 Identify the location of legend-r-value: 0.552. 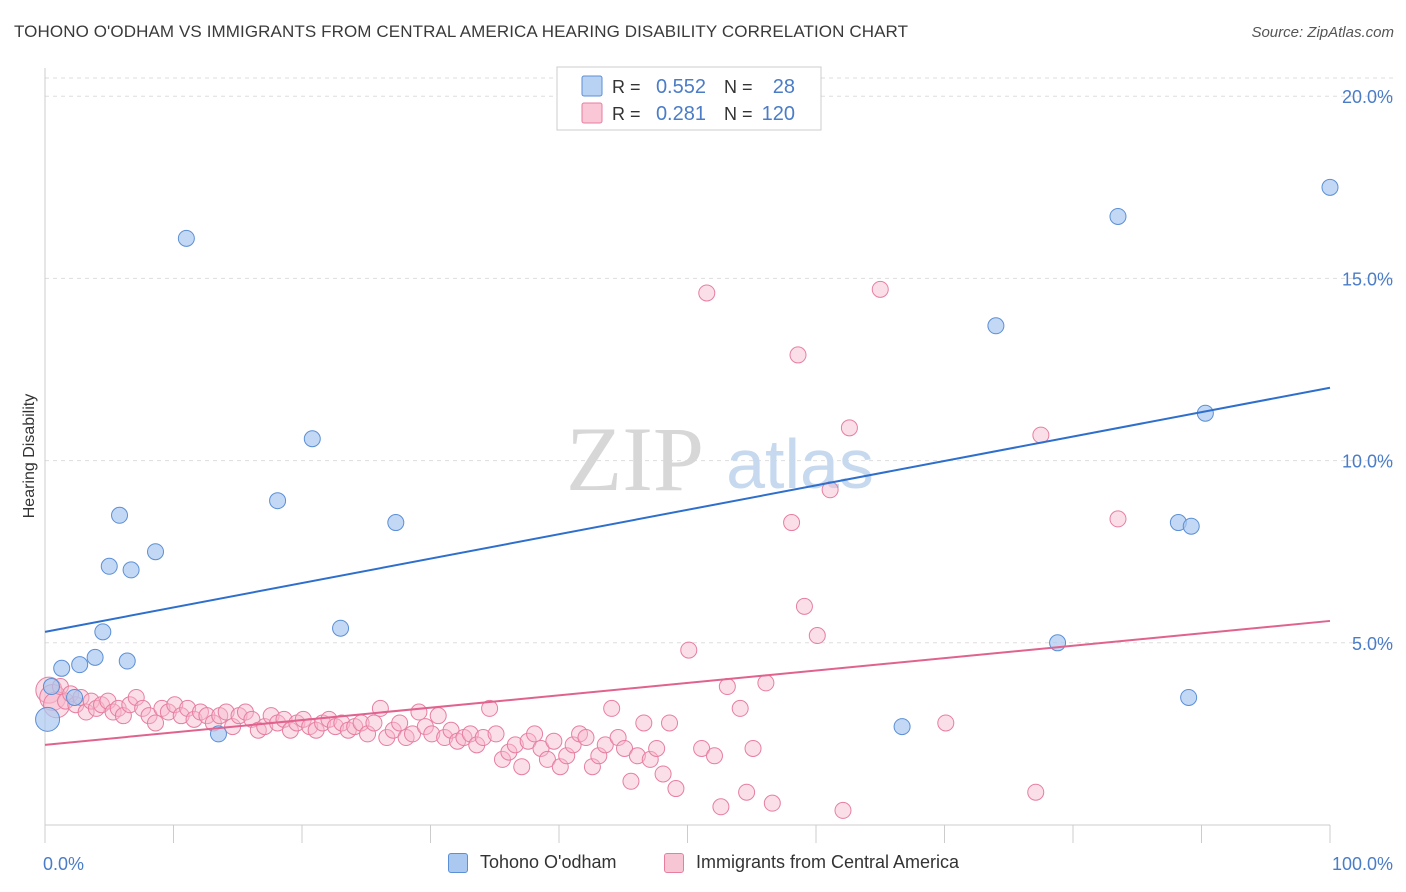
(681, 87).